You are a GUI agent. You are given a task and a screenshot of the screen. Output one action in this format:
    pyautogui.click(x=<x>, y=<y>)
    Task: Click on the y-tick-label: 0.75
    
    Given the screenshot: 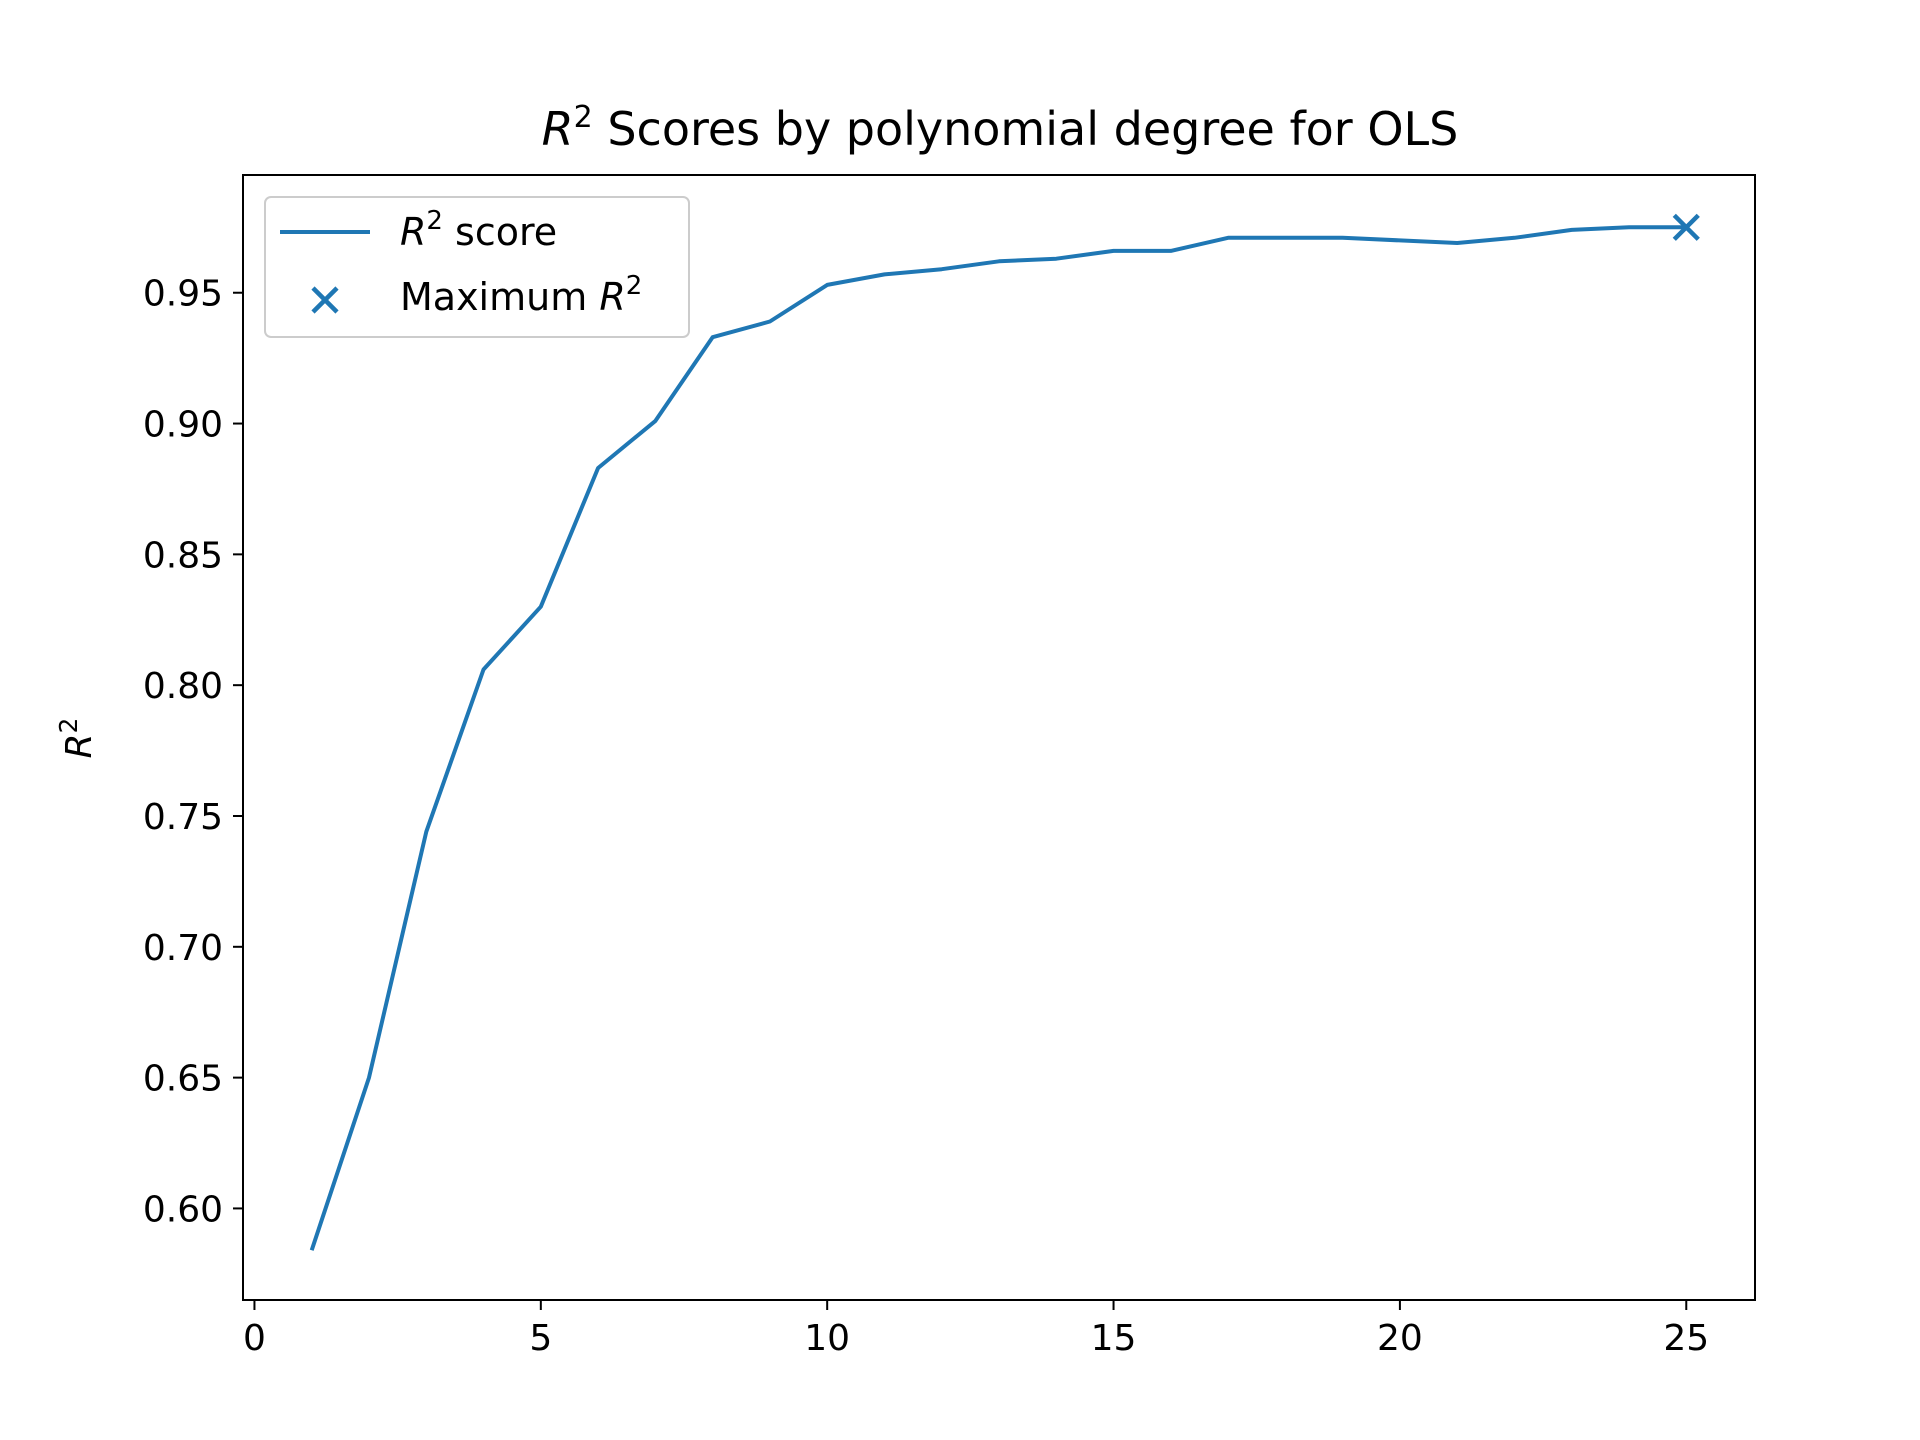 What is the action you would take?
    pyautogui.click(x=183, y=817)
    